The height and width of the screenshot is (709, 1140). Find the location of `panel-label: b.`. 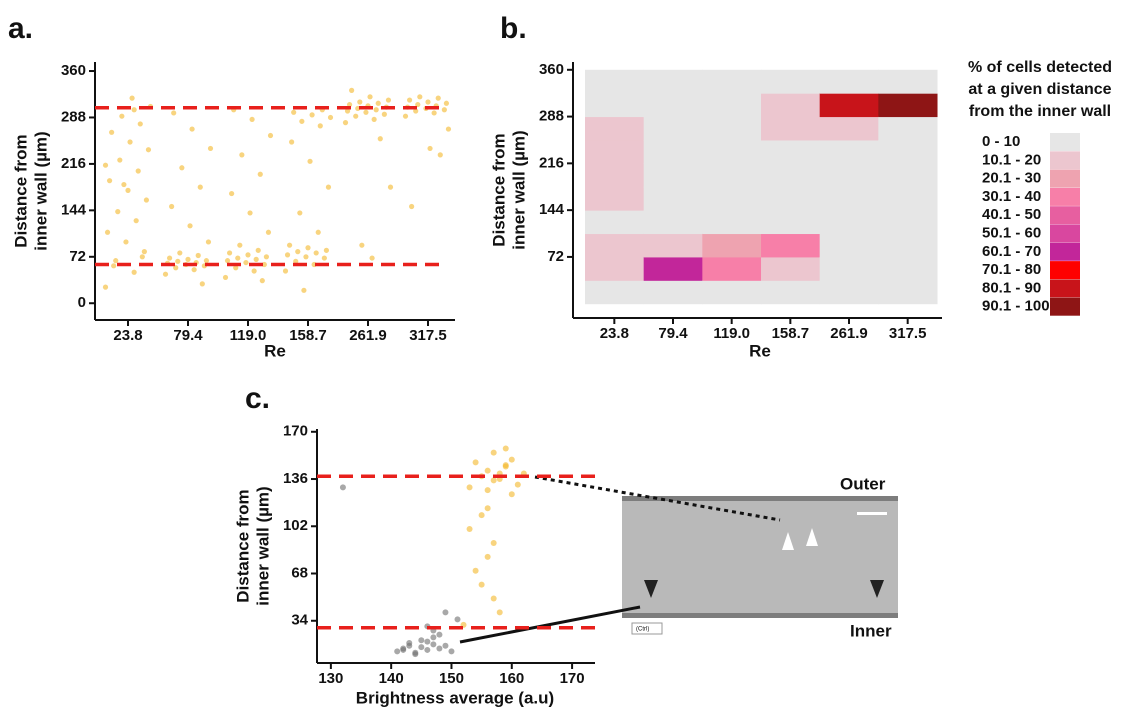

panel-label: b. is located at coordinates (513, 28).